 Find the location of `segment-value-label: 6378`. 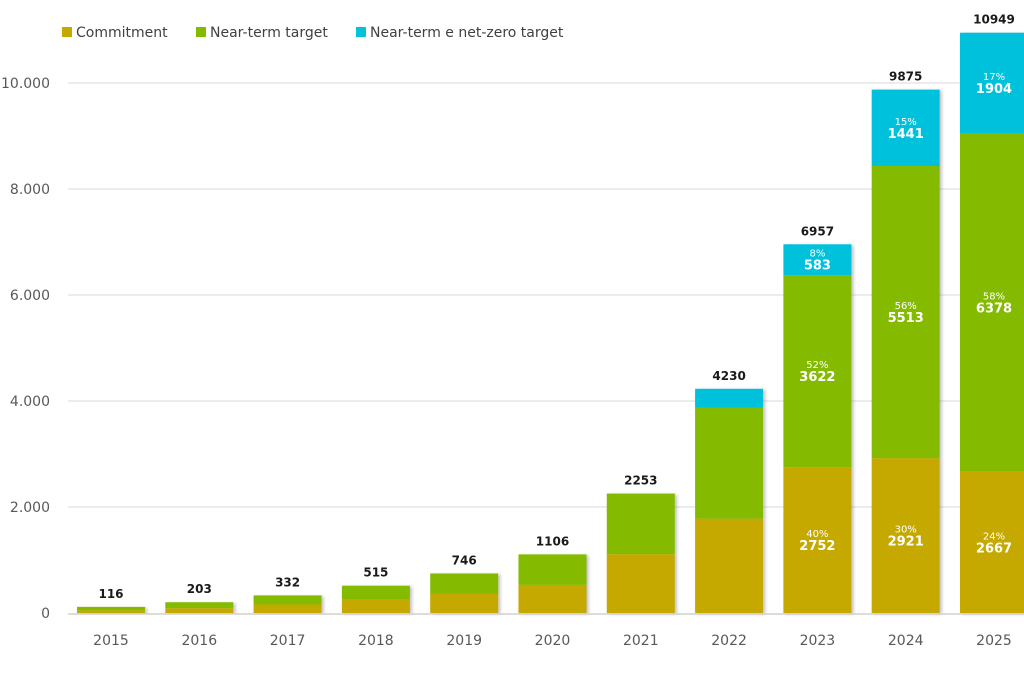

segment-value-label: 6378 is located at coordinates (994, 309).